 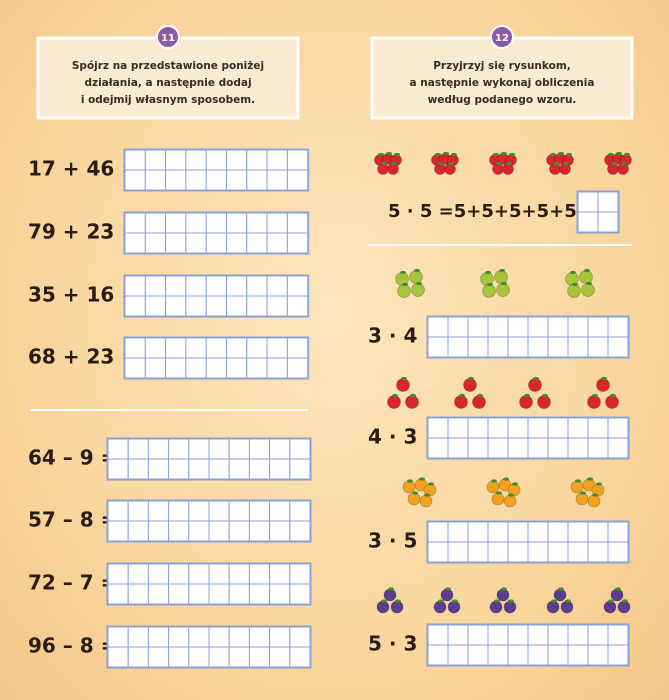 I want to click on task-number: 11, so click(x=168, y=38).